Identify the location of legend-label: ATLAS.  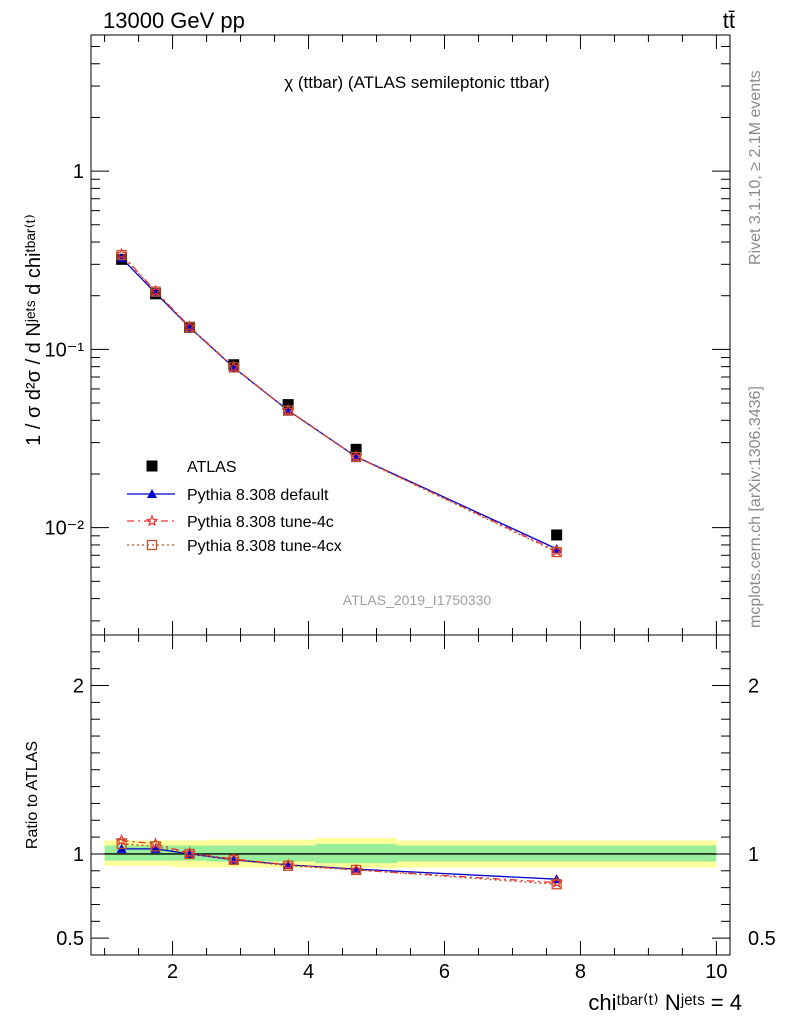
(212, 467).